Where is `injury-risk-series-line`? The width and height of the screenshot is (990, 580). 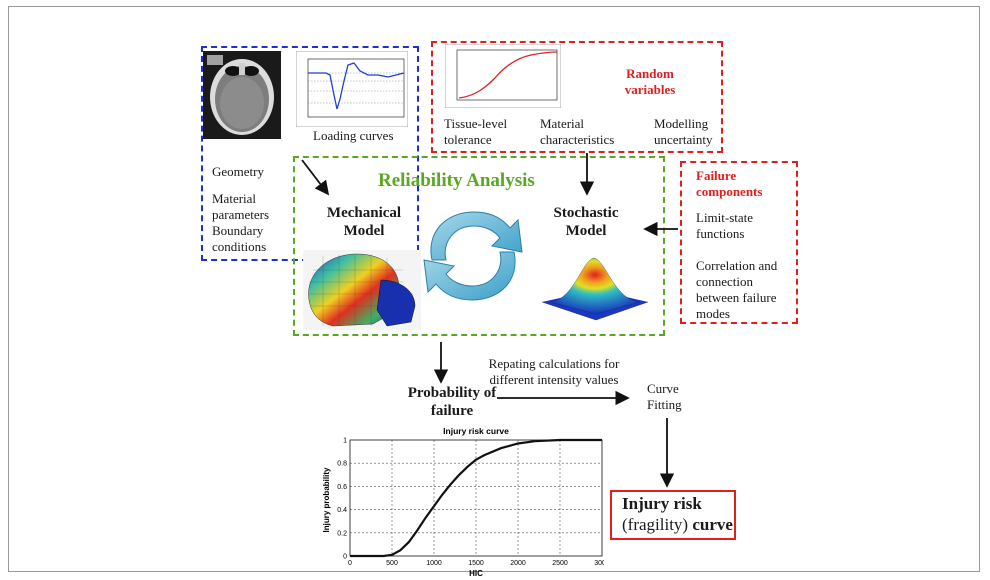
injury-risk-series-line is located at coordinates (476, 498).